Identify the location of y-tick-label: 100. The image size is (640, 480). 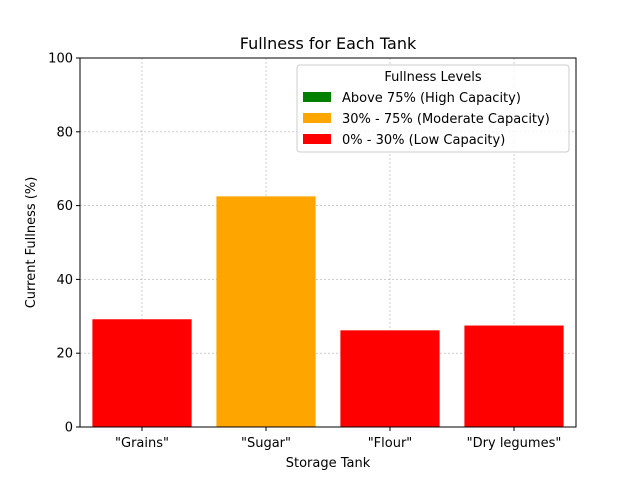
(60, 59).